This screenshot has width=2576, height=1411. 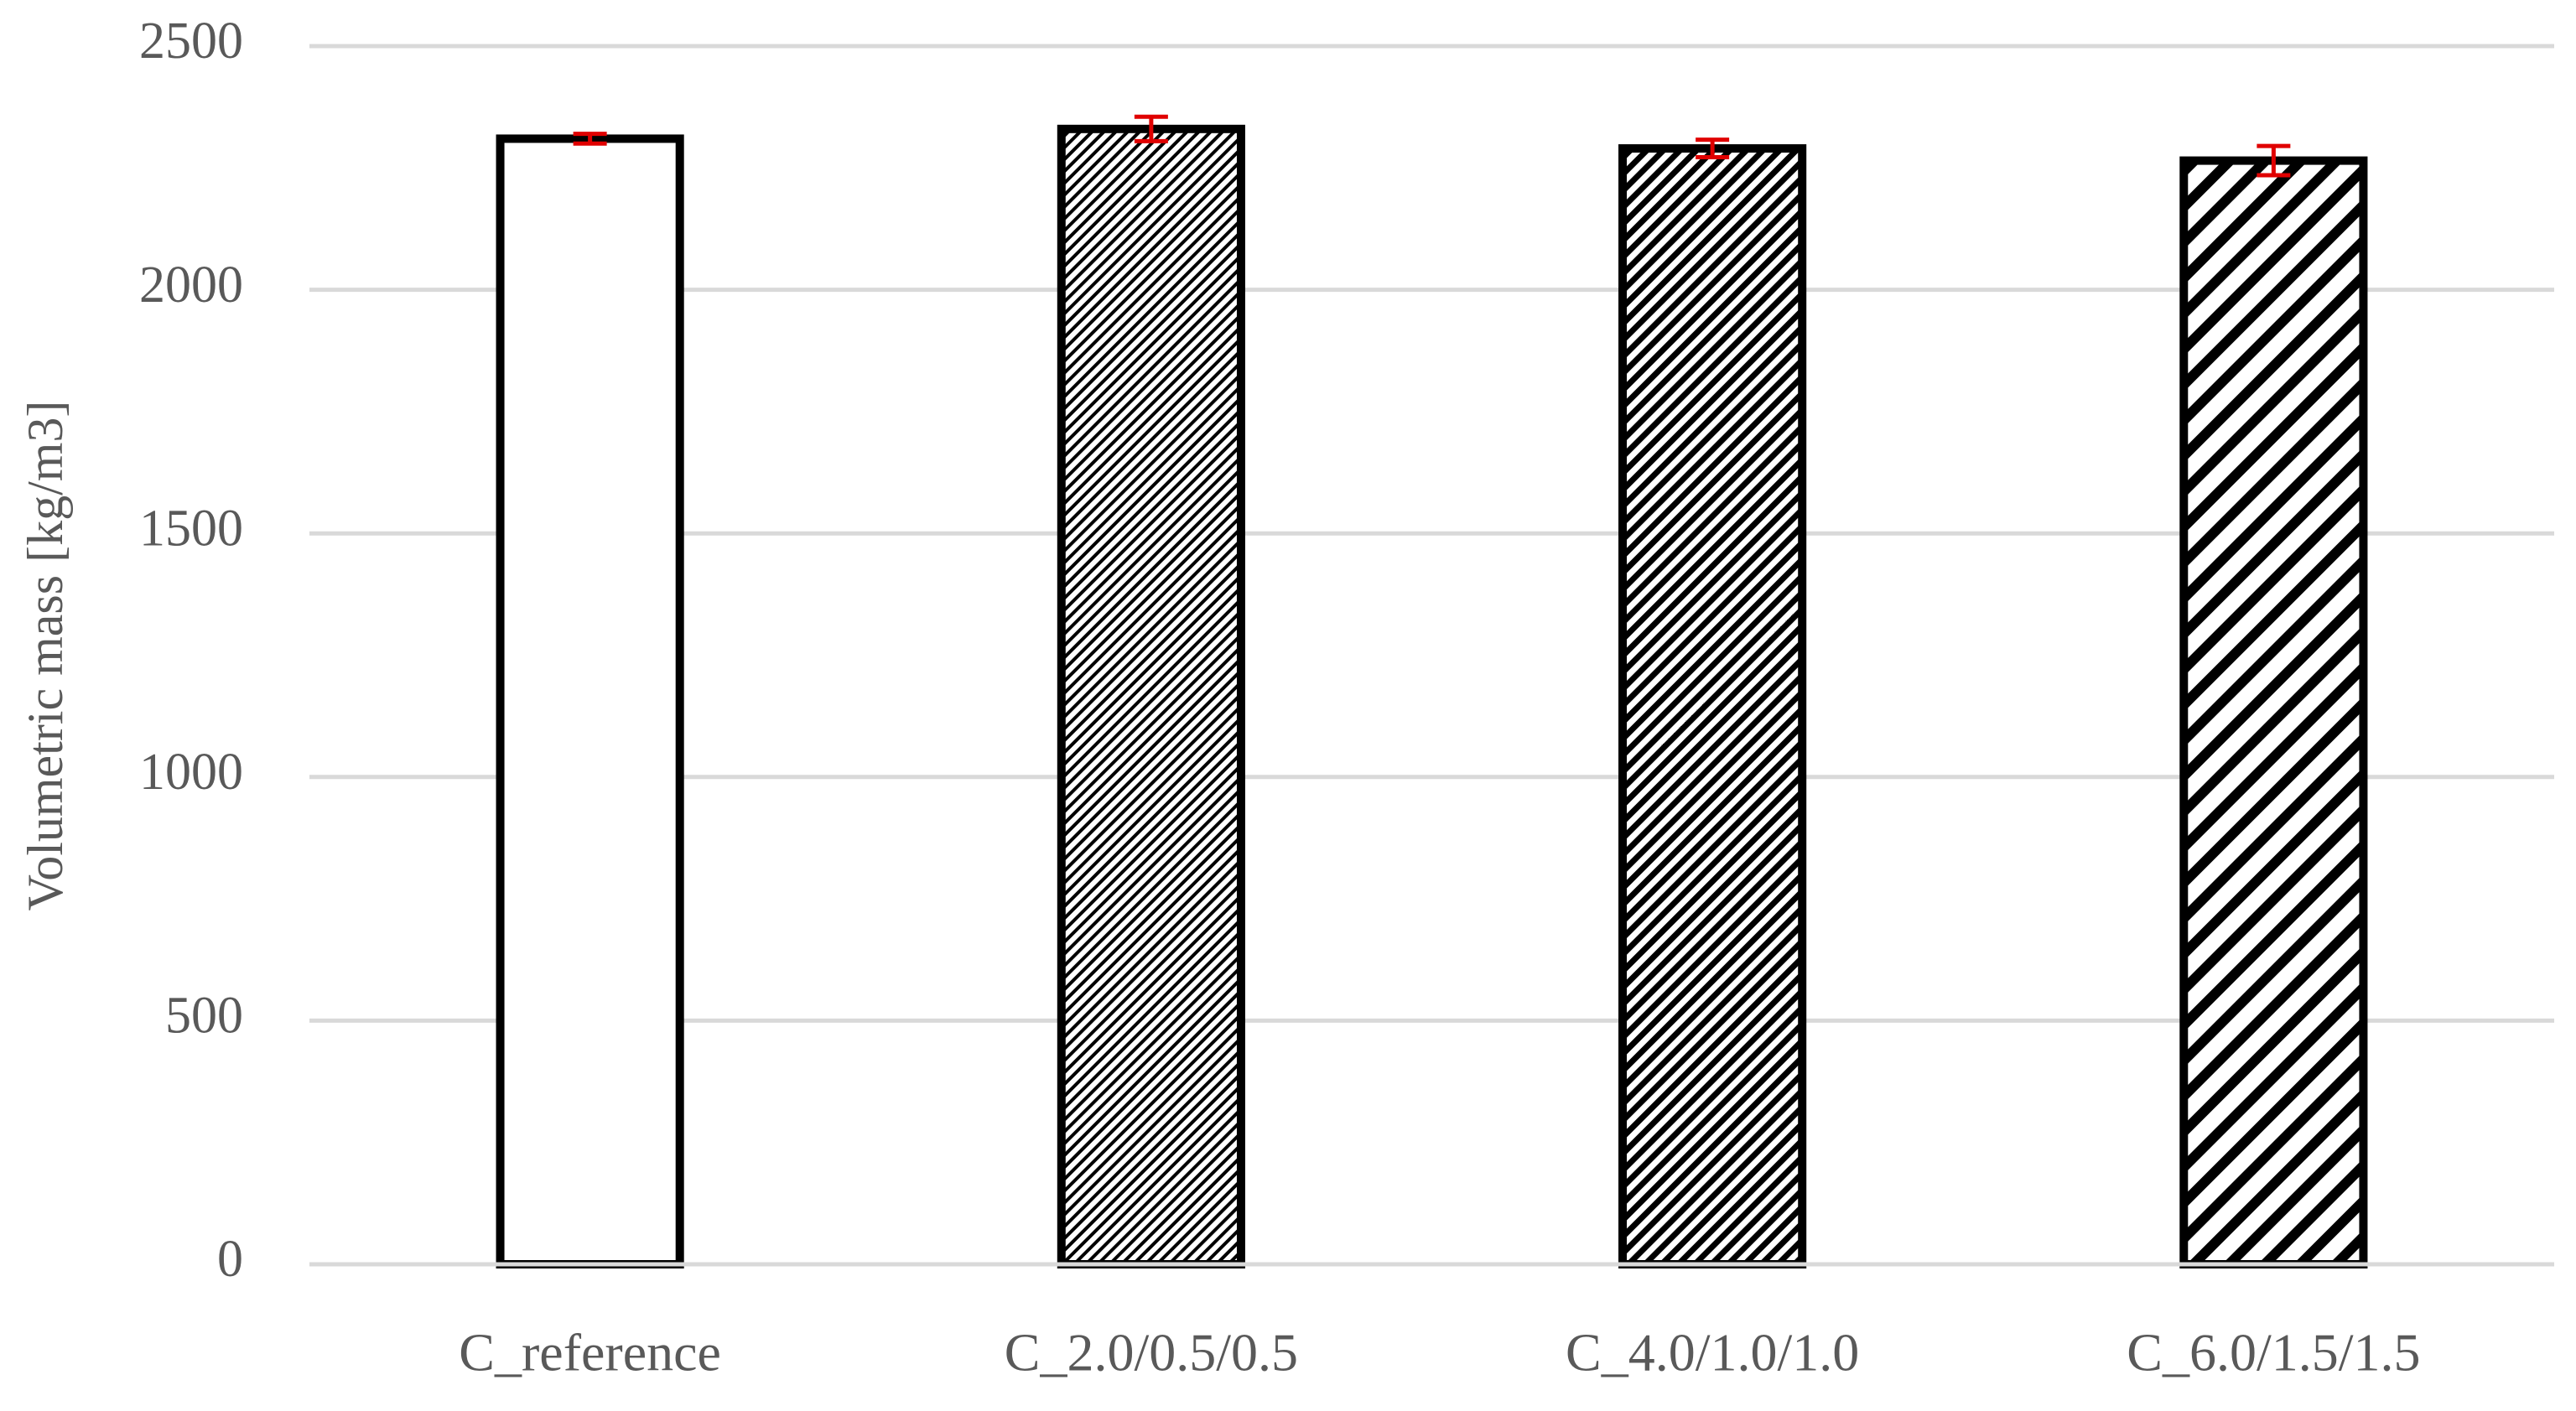 I want to click on y-tick-label: 1500, so click(x=191, y=528).